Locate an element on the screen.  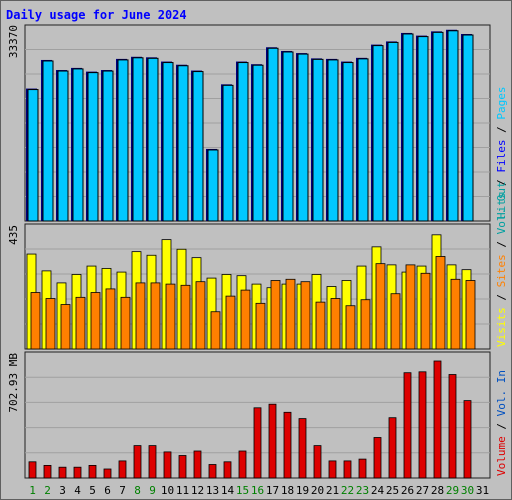
x-axis-day-label: 14 is located at coordinates (228, 490).